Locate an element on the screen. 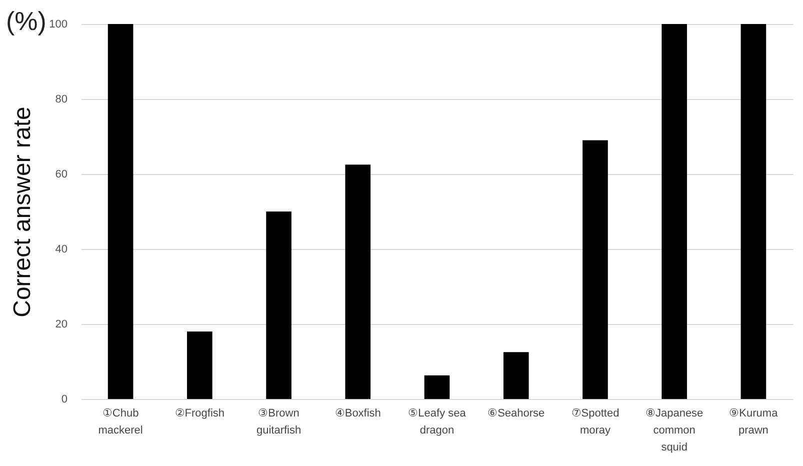 The image size is (803, 466). y-tick-label: 20 is located at coordinates (61, 324).